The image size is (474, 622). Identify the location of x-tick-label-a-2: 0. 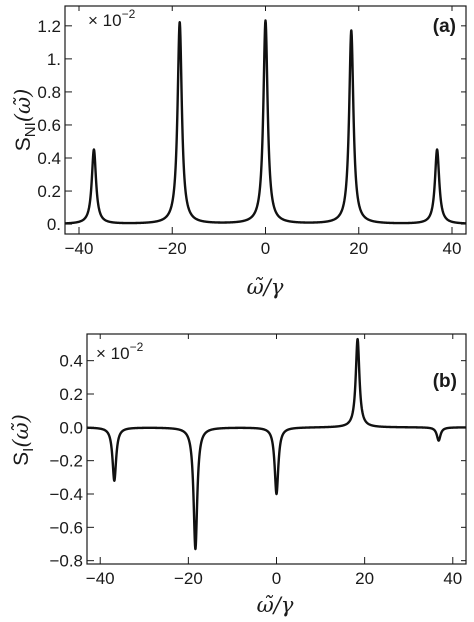
(265, 248).